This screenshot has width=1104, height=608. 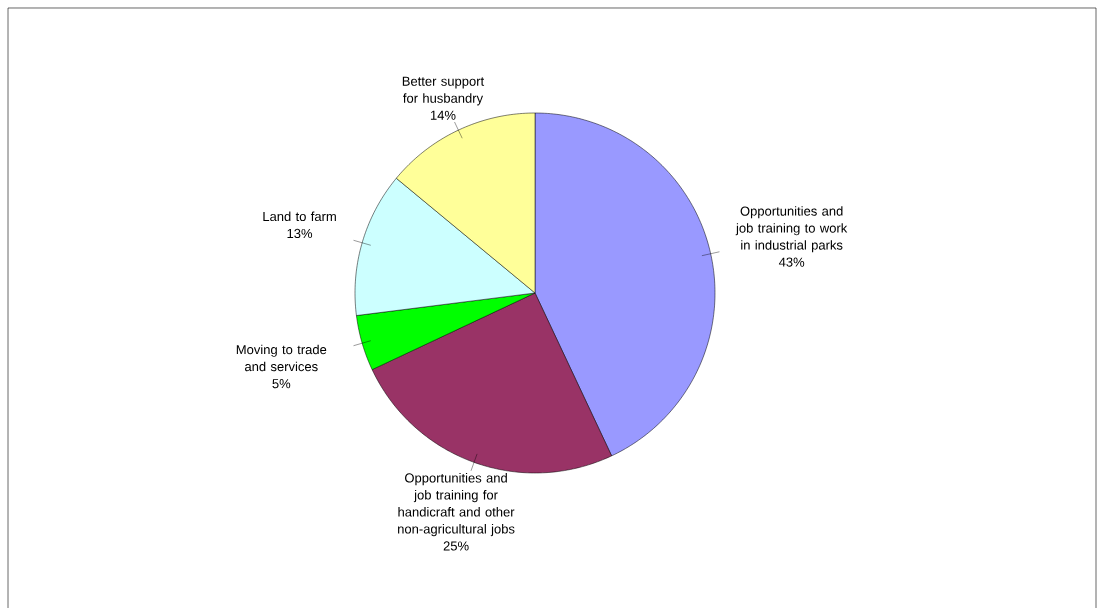 I want to click on data-label: 25%, so click(x=456, y=546).